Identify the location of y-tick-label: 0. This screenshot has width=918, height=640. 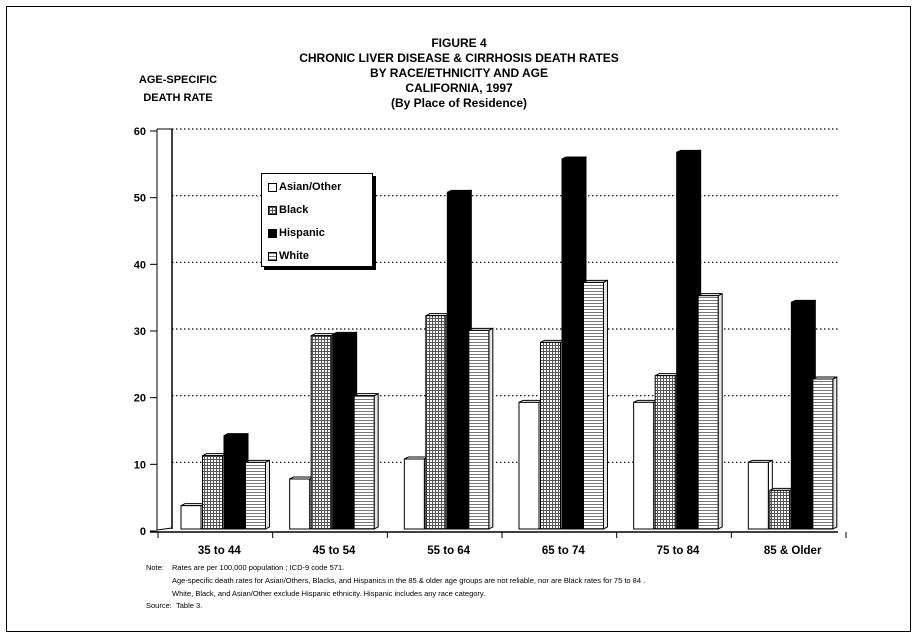
(143, 532).